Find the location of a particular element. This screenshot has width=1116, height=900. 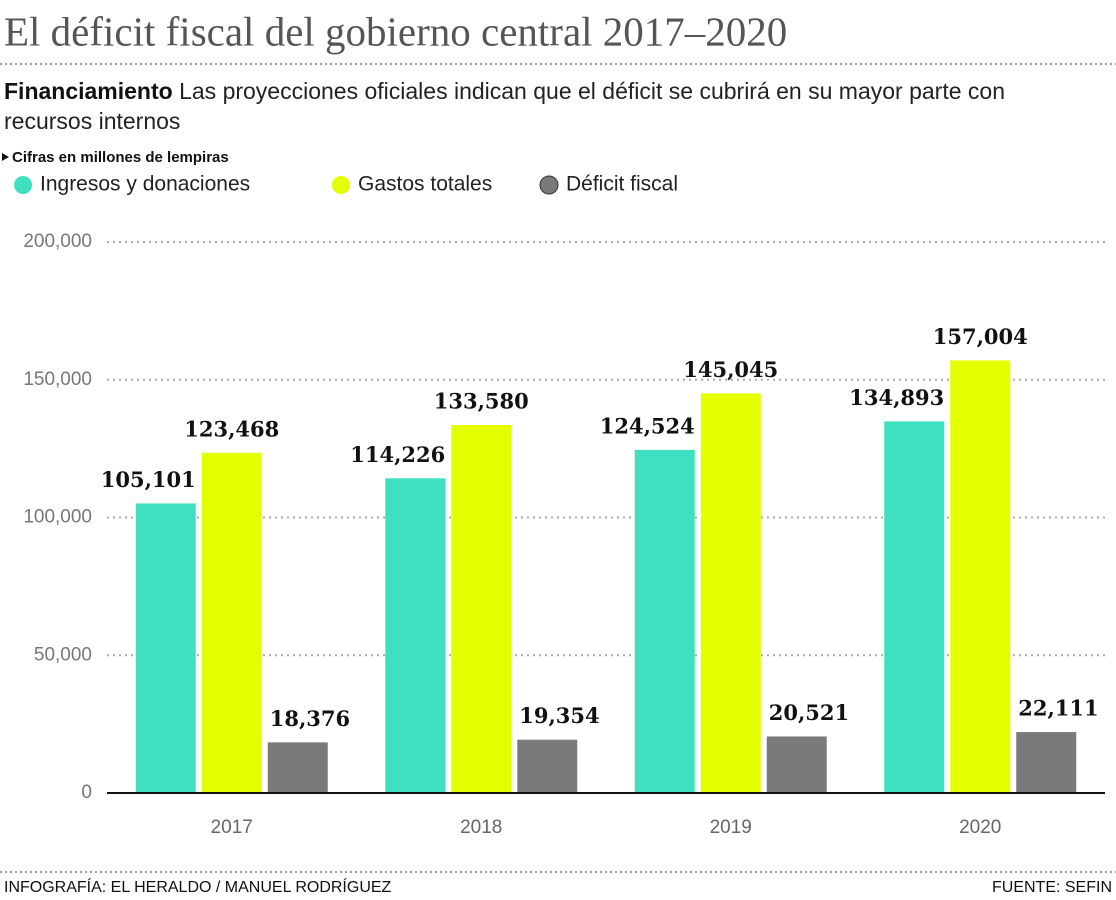

value-label: 20,521 is located at coordinates (809, 712).